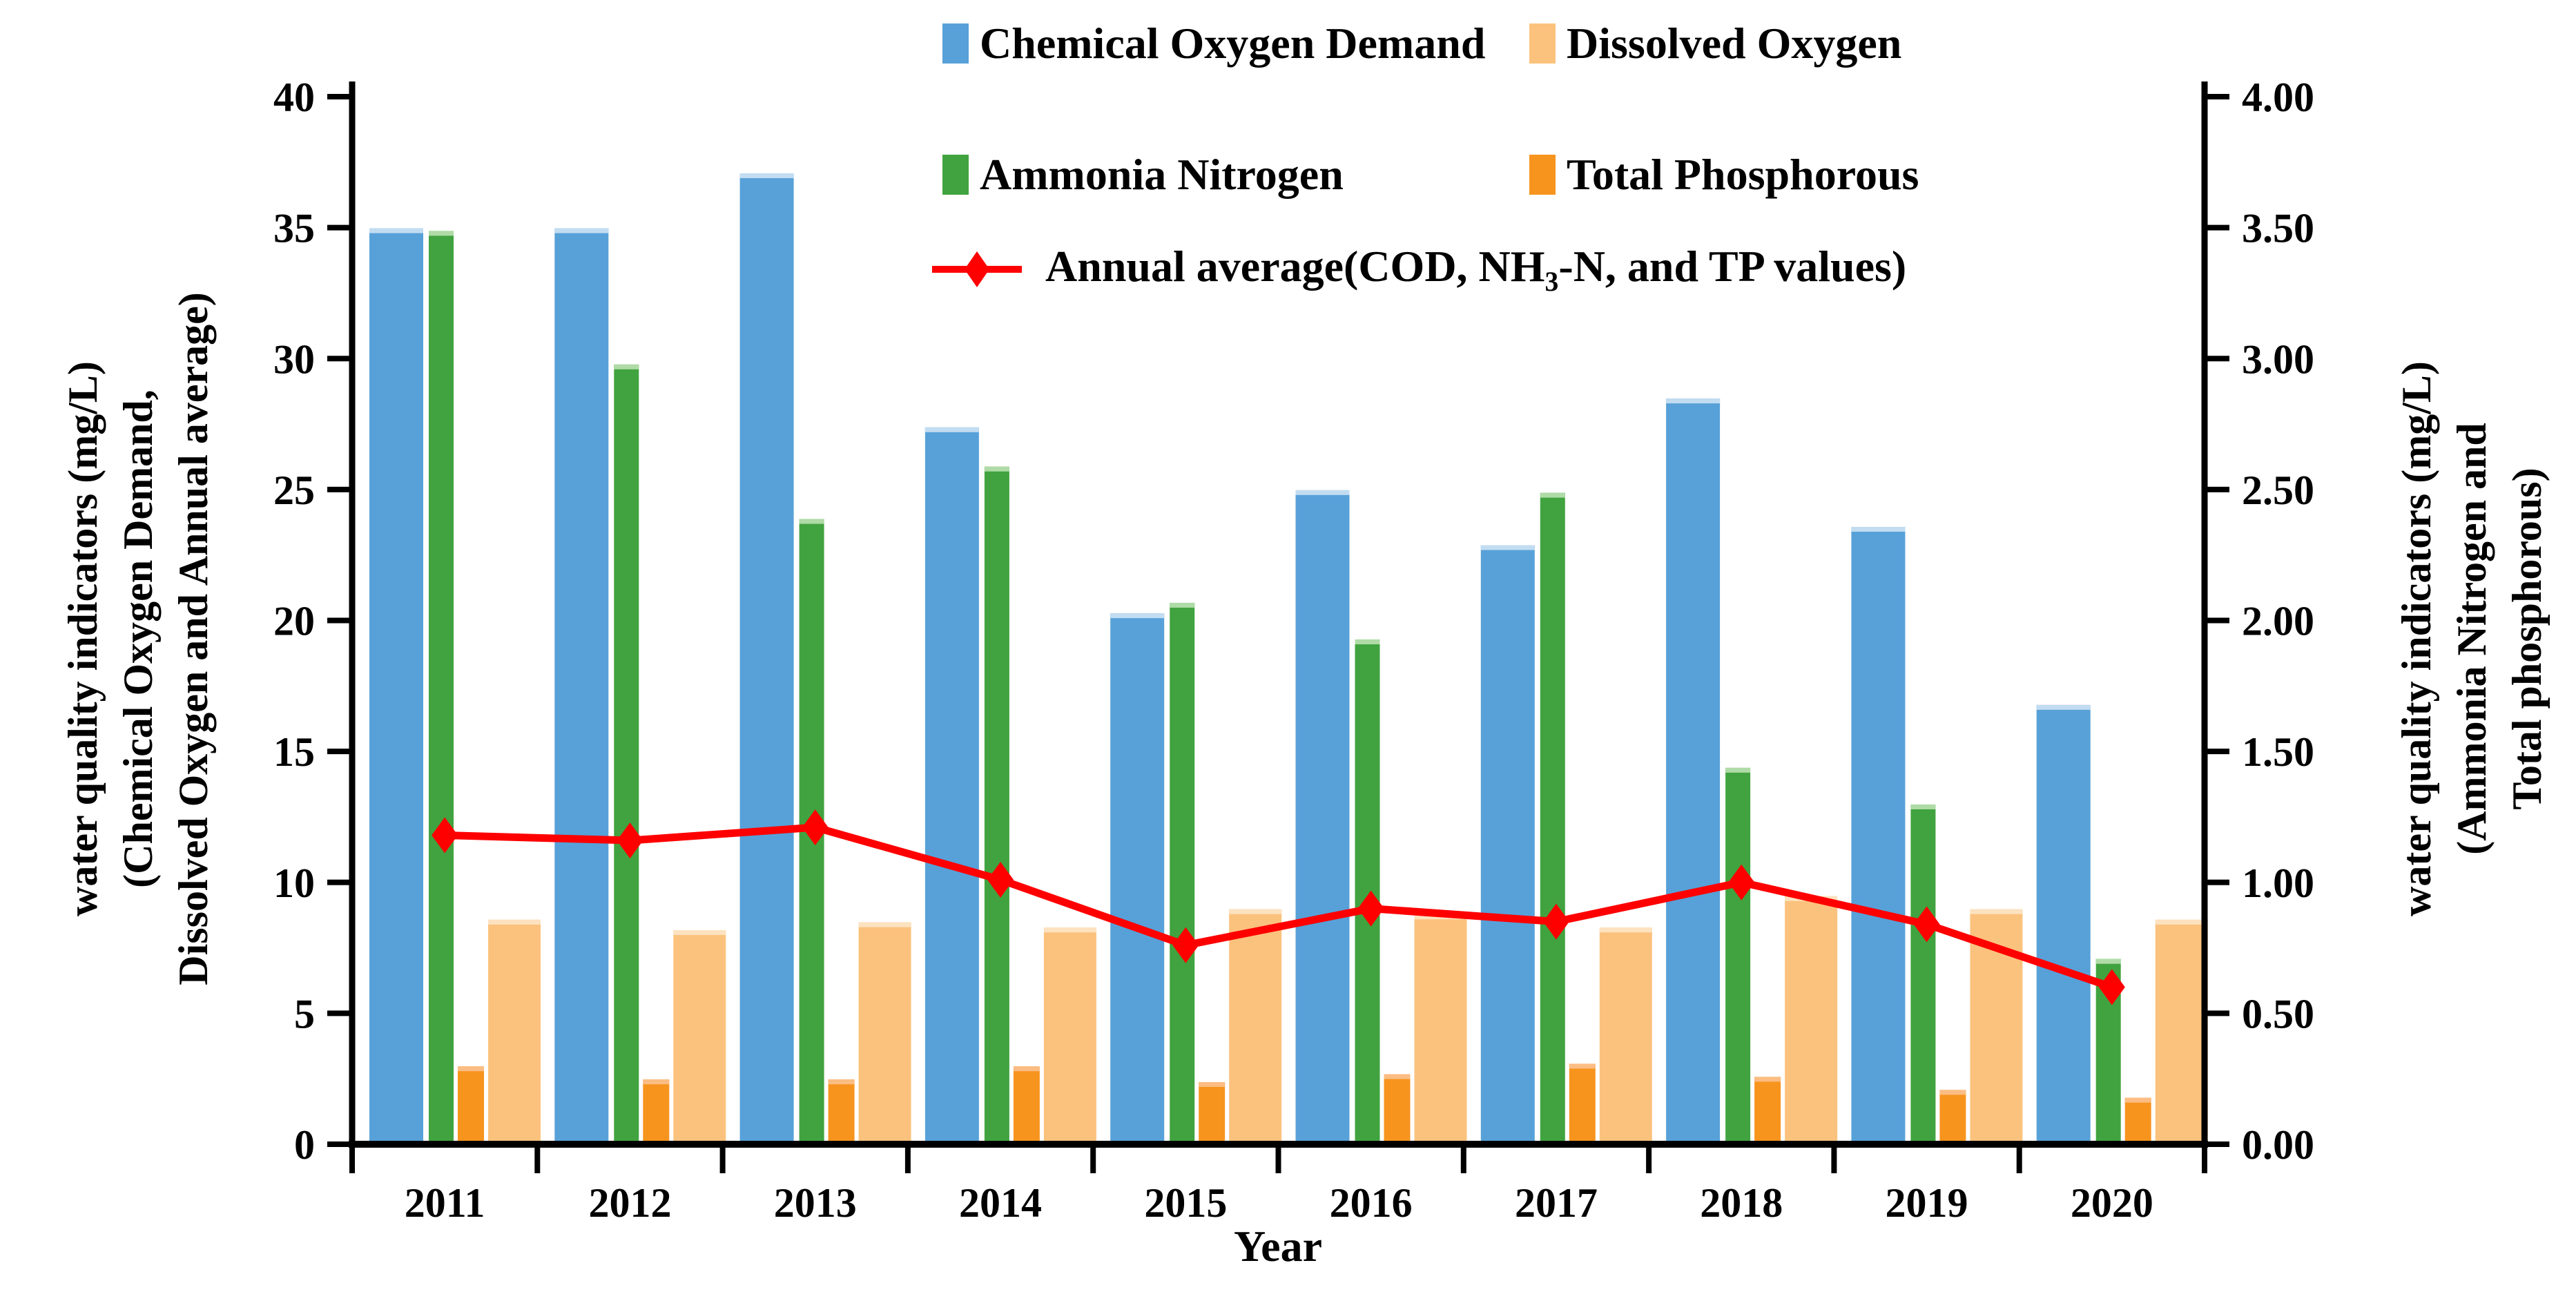  I want to click on an-swatch-icon, so click(956, 175).